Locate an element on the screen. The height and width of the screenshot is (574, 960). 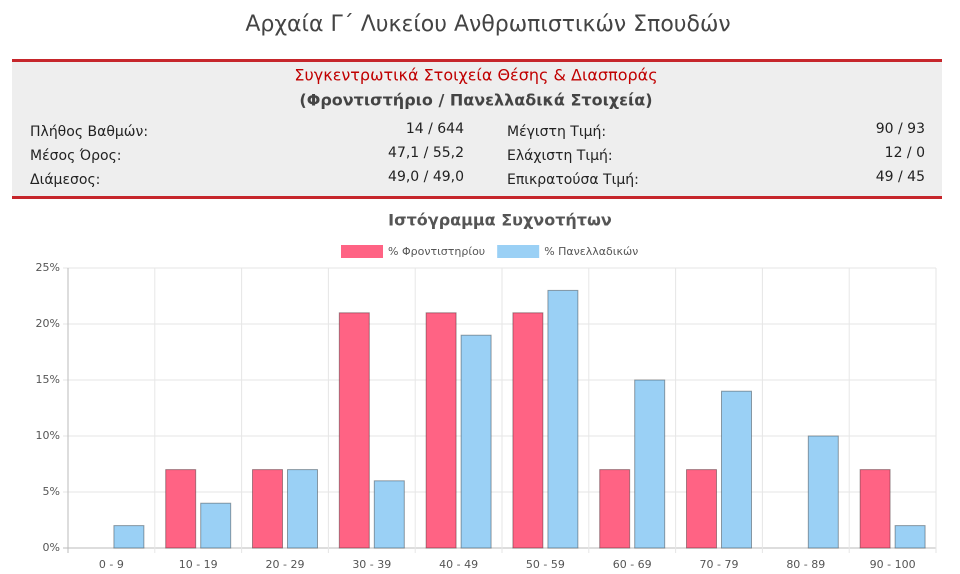
y-tick-label: 5% is located at coordinates (51, 491).